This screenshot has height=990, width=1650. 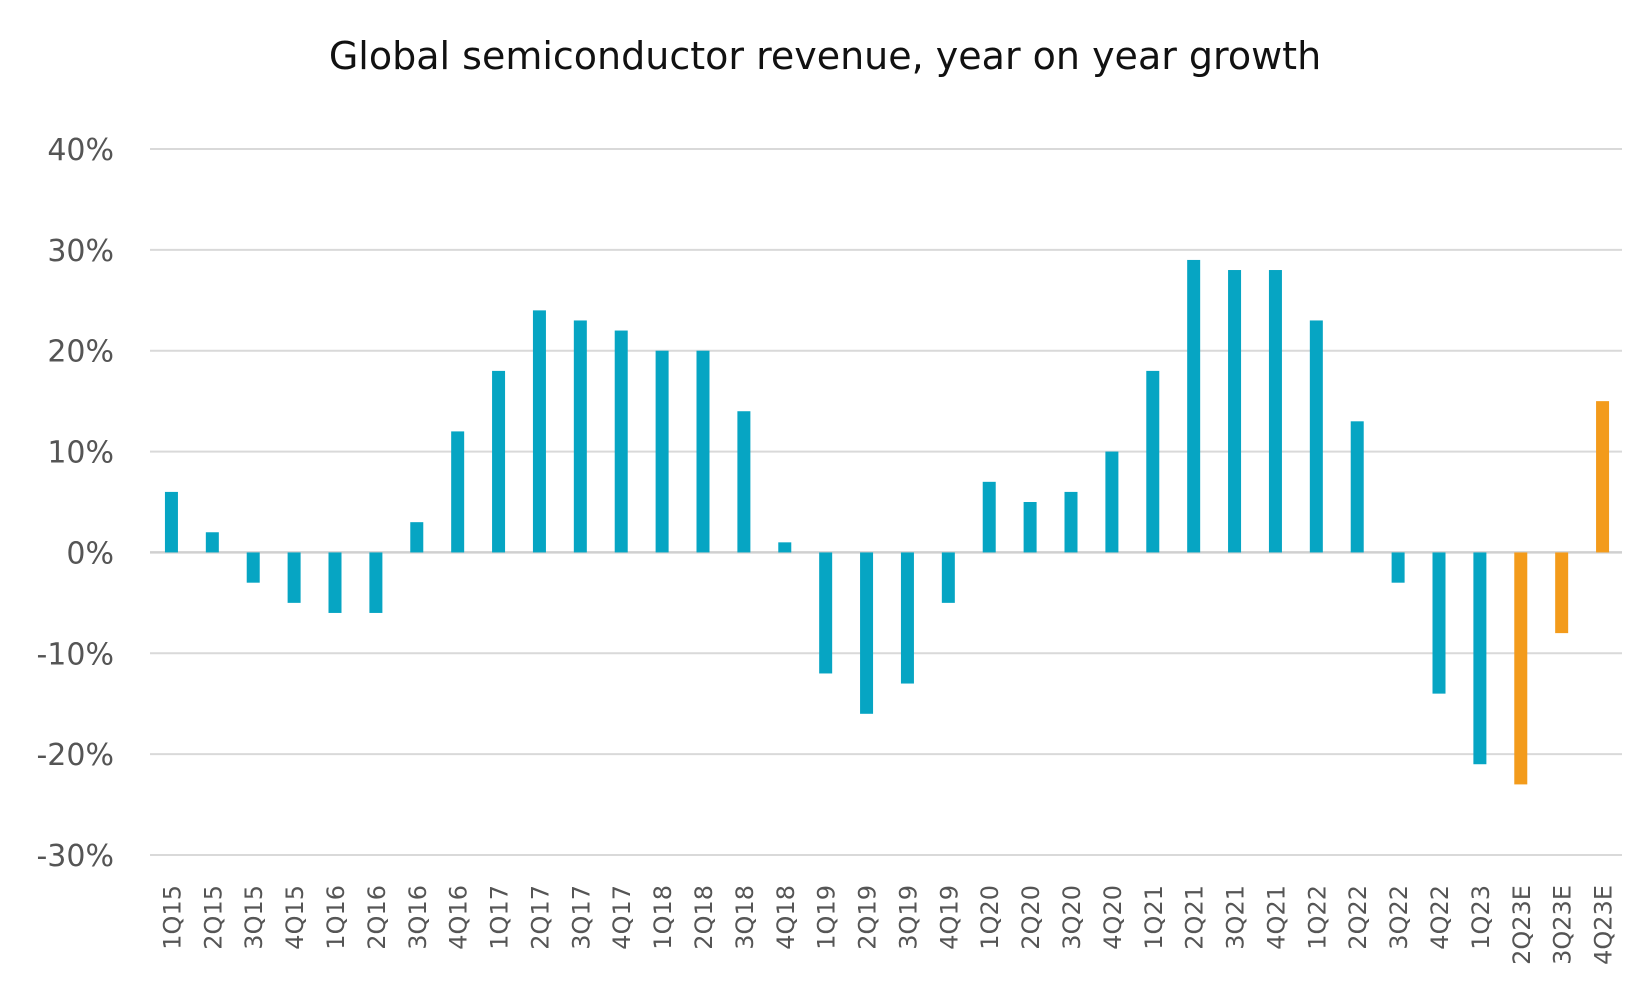 I want to click on bar-2q19, so click(x=867, y=633).